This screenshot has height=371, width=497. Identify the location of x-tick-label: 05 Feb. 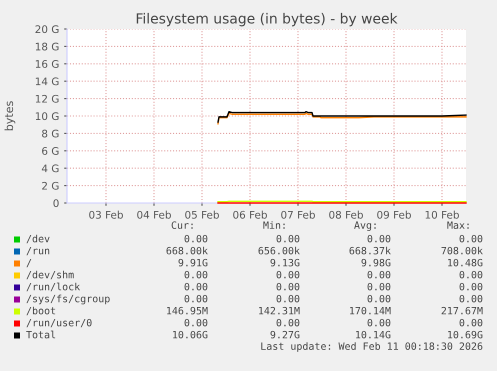
(202, 214).